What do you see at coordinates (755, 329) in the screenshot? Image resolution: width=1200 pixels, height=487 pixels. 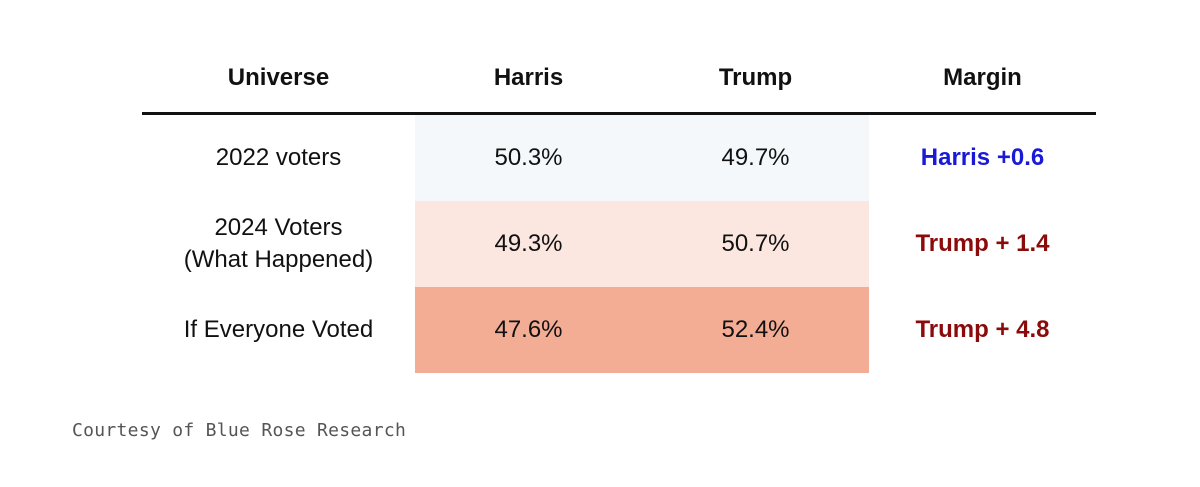 I see `cell-trump: 52.4%` at bounding box center [755, 329].